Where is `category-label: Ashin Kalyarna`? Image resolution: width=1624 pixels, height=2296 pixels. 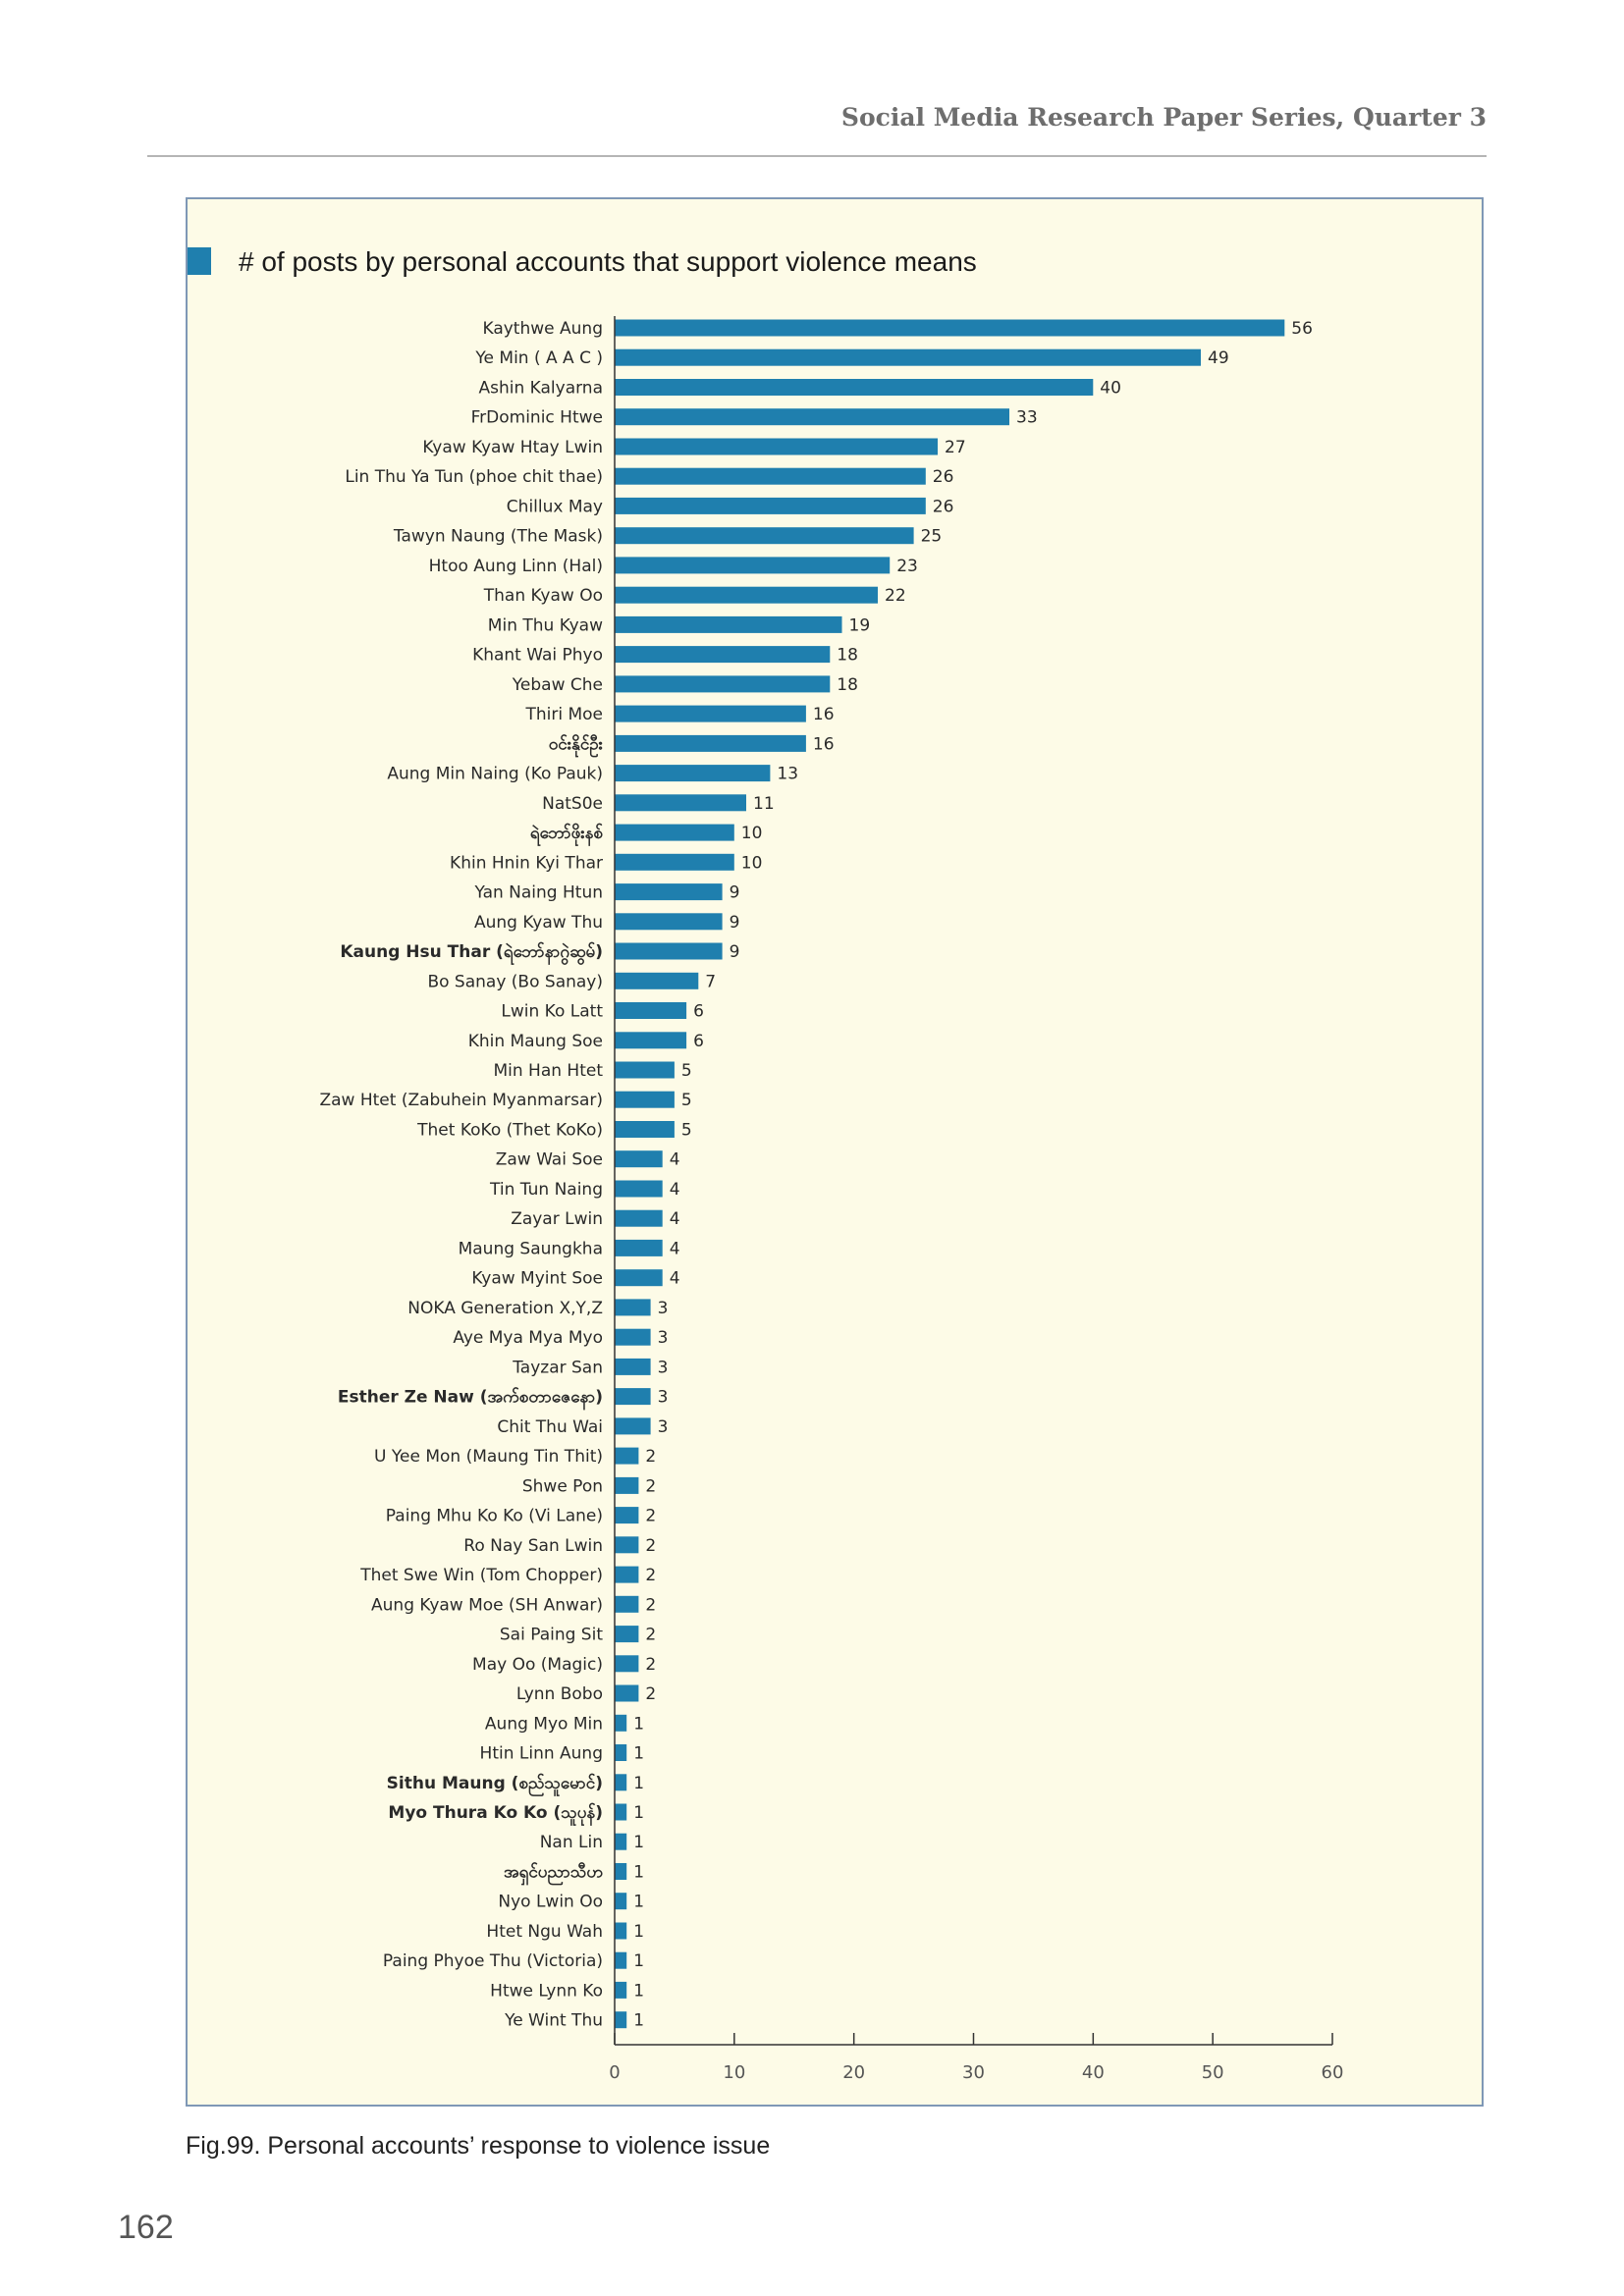 category-label: Ashin Kalyarna is located at coordinates (540, 389).